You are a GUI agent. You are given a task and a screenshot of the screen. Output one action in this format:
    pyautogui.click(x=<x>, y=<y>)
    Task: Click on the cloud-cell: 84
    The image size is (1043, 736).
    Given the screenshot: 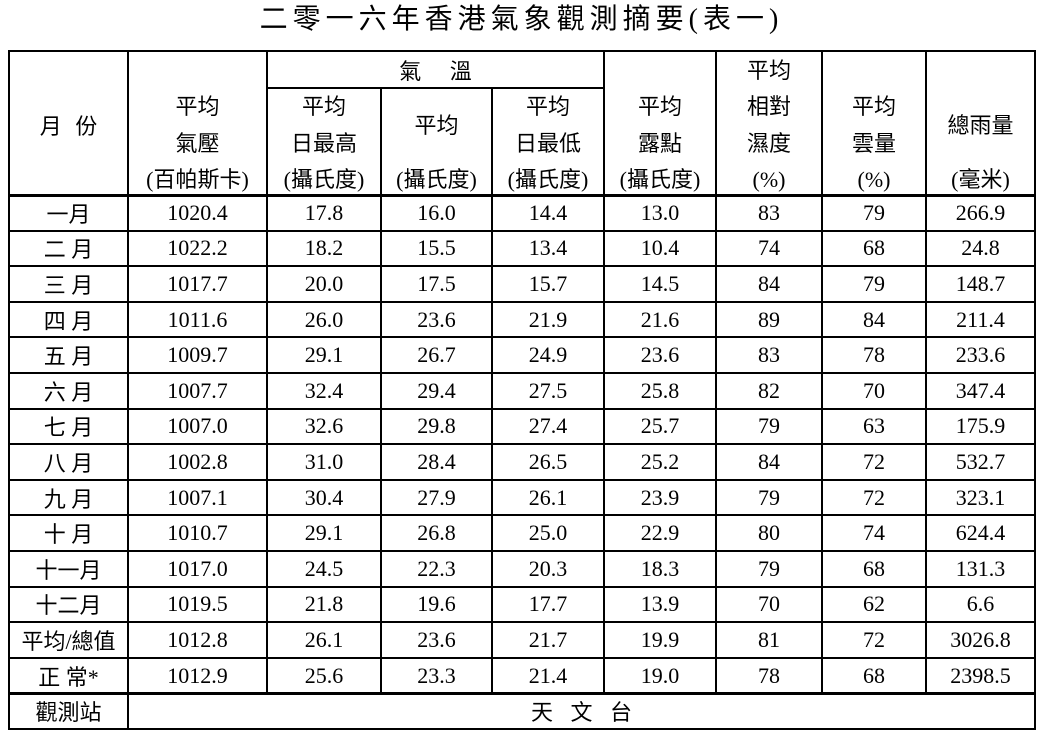 What is the action you would take?
    pyautogui.click(x=874, y=319)
    